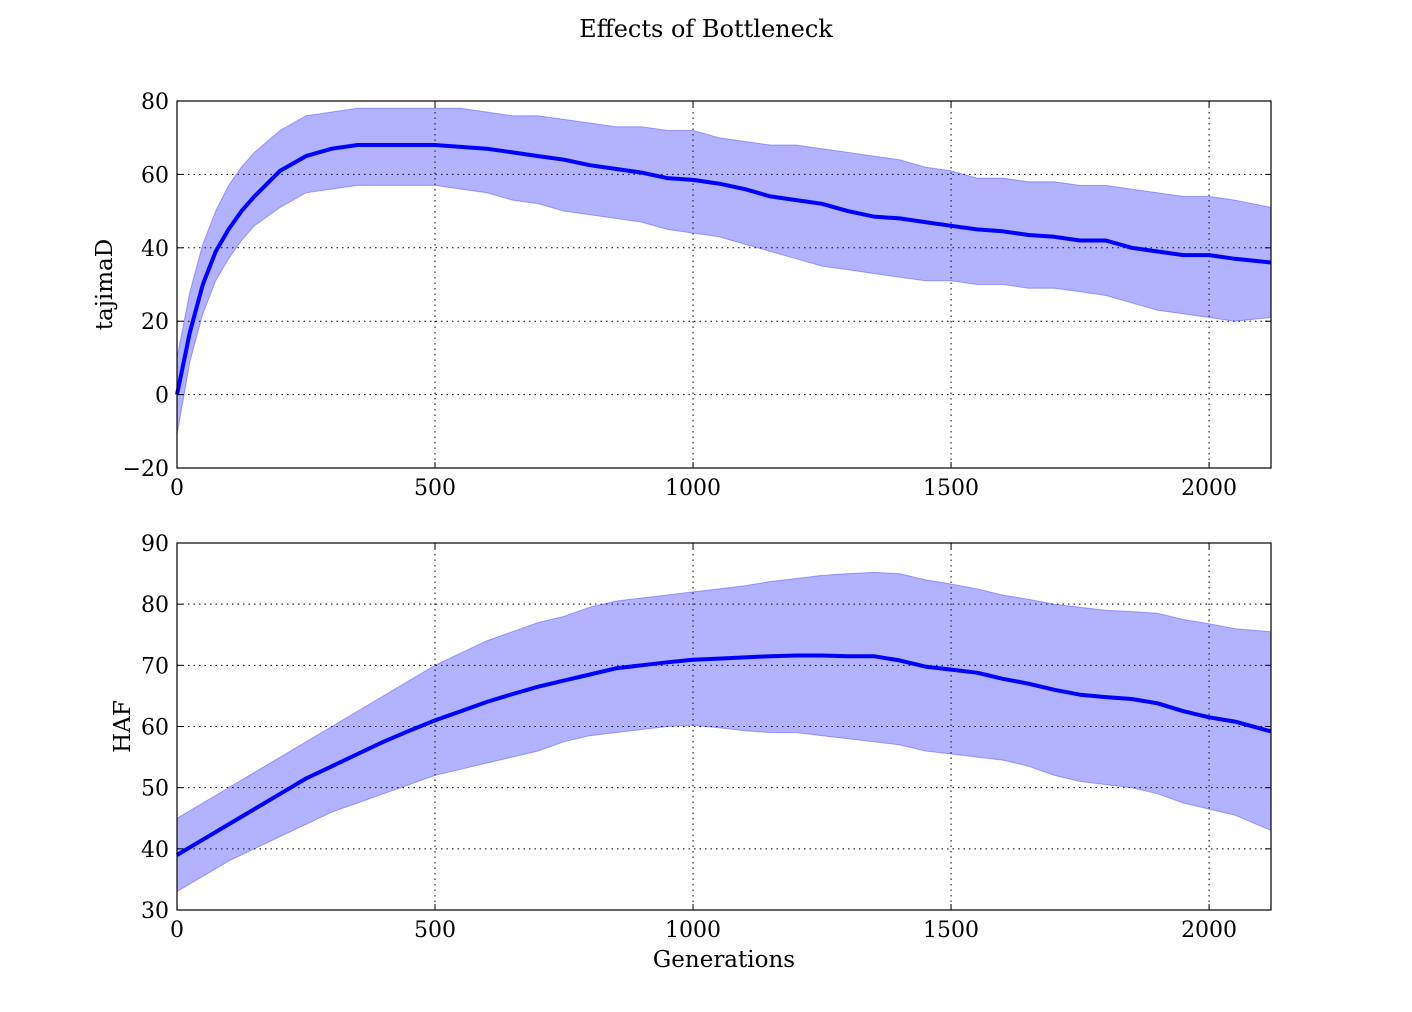  What do you see at coordinates (155, 544) in the screenshot?
I see `y-tick-label: 90` at bounding box center [155, 544].